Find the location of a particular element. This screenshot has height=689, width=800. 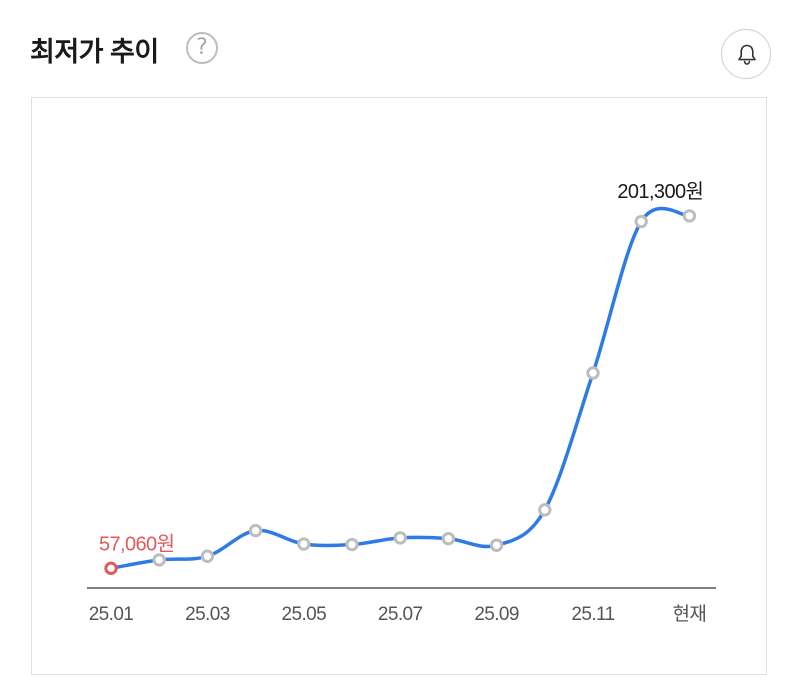

x-tick-label: 25.11 is located at coordinates (592, 614).